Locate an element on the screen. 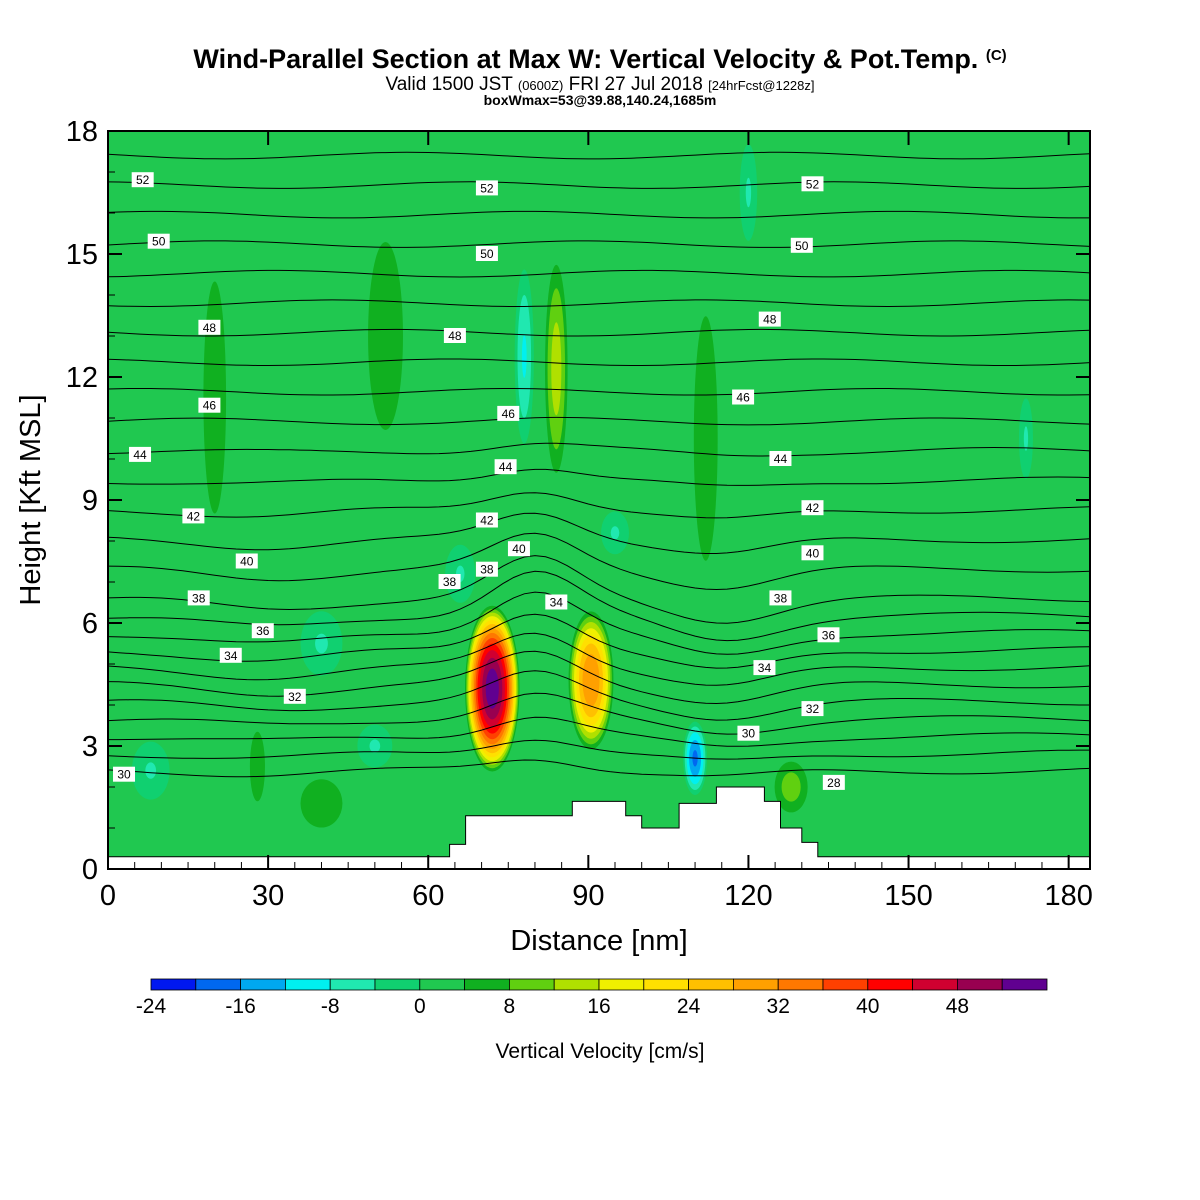 The image size is (1200, 1200). colorbar-tick-label: 48 is located at coordinates (957, 1006).